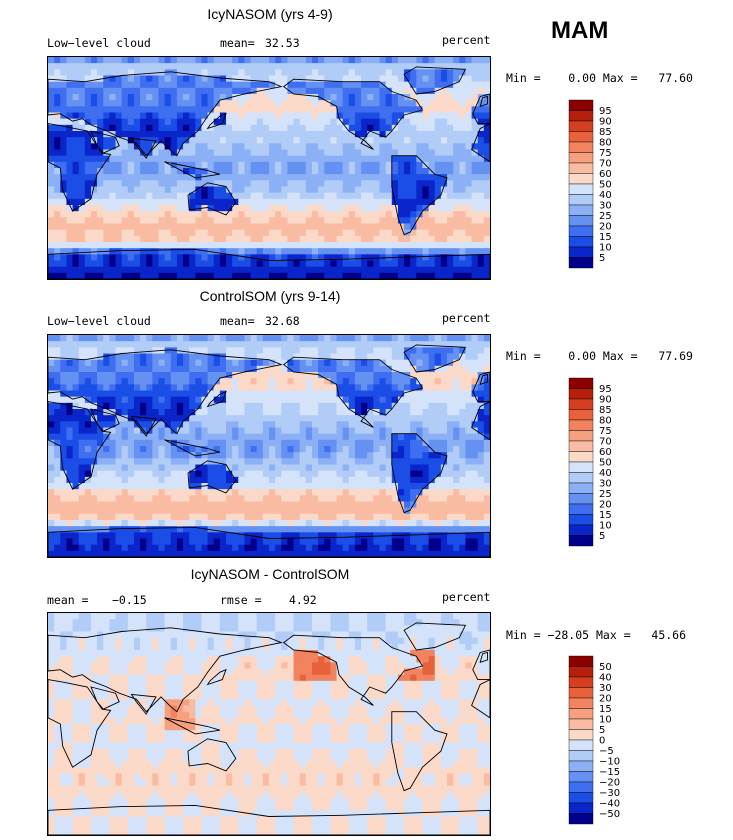 The height and width of the screenshot is (840, 733). Describe the element at coordinates (605, 174) in the screenshot. I see `colorbar-tick-label: 60` at that location.